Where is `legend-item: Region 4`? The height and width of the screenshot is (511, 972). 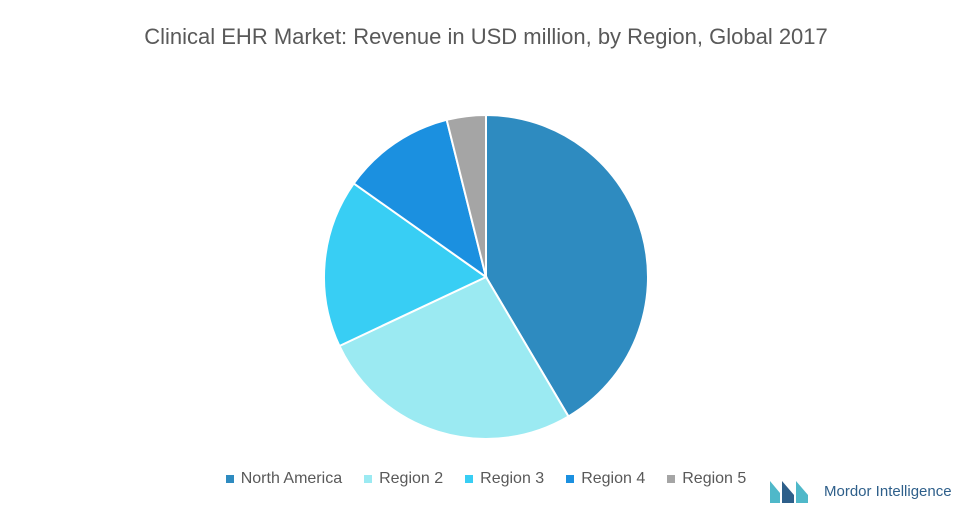 legend-item: Region 4 is located at coordinates (605, 479).